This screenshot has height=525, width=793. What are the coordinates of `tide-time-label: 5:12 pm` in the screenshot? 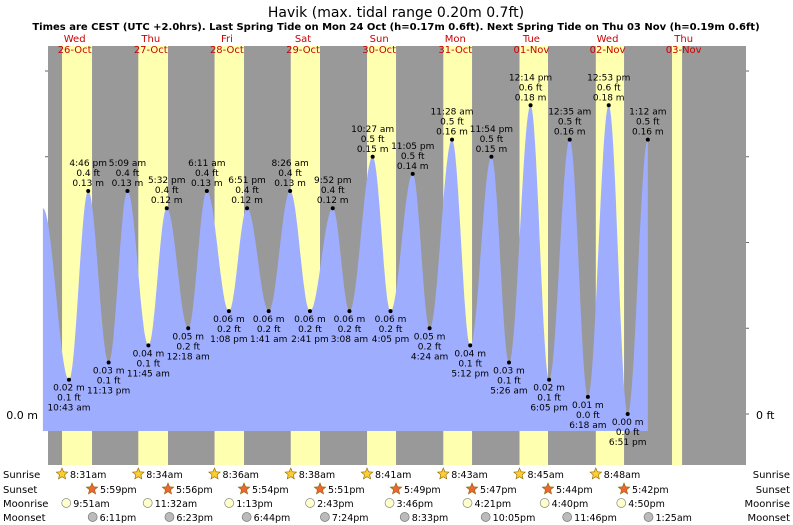 It's located at (470, 374).